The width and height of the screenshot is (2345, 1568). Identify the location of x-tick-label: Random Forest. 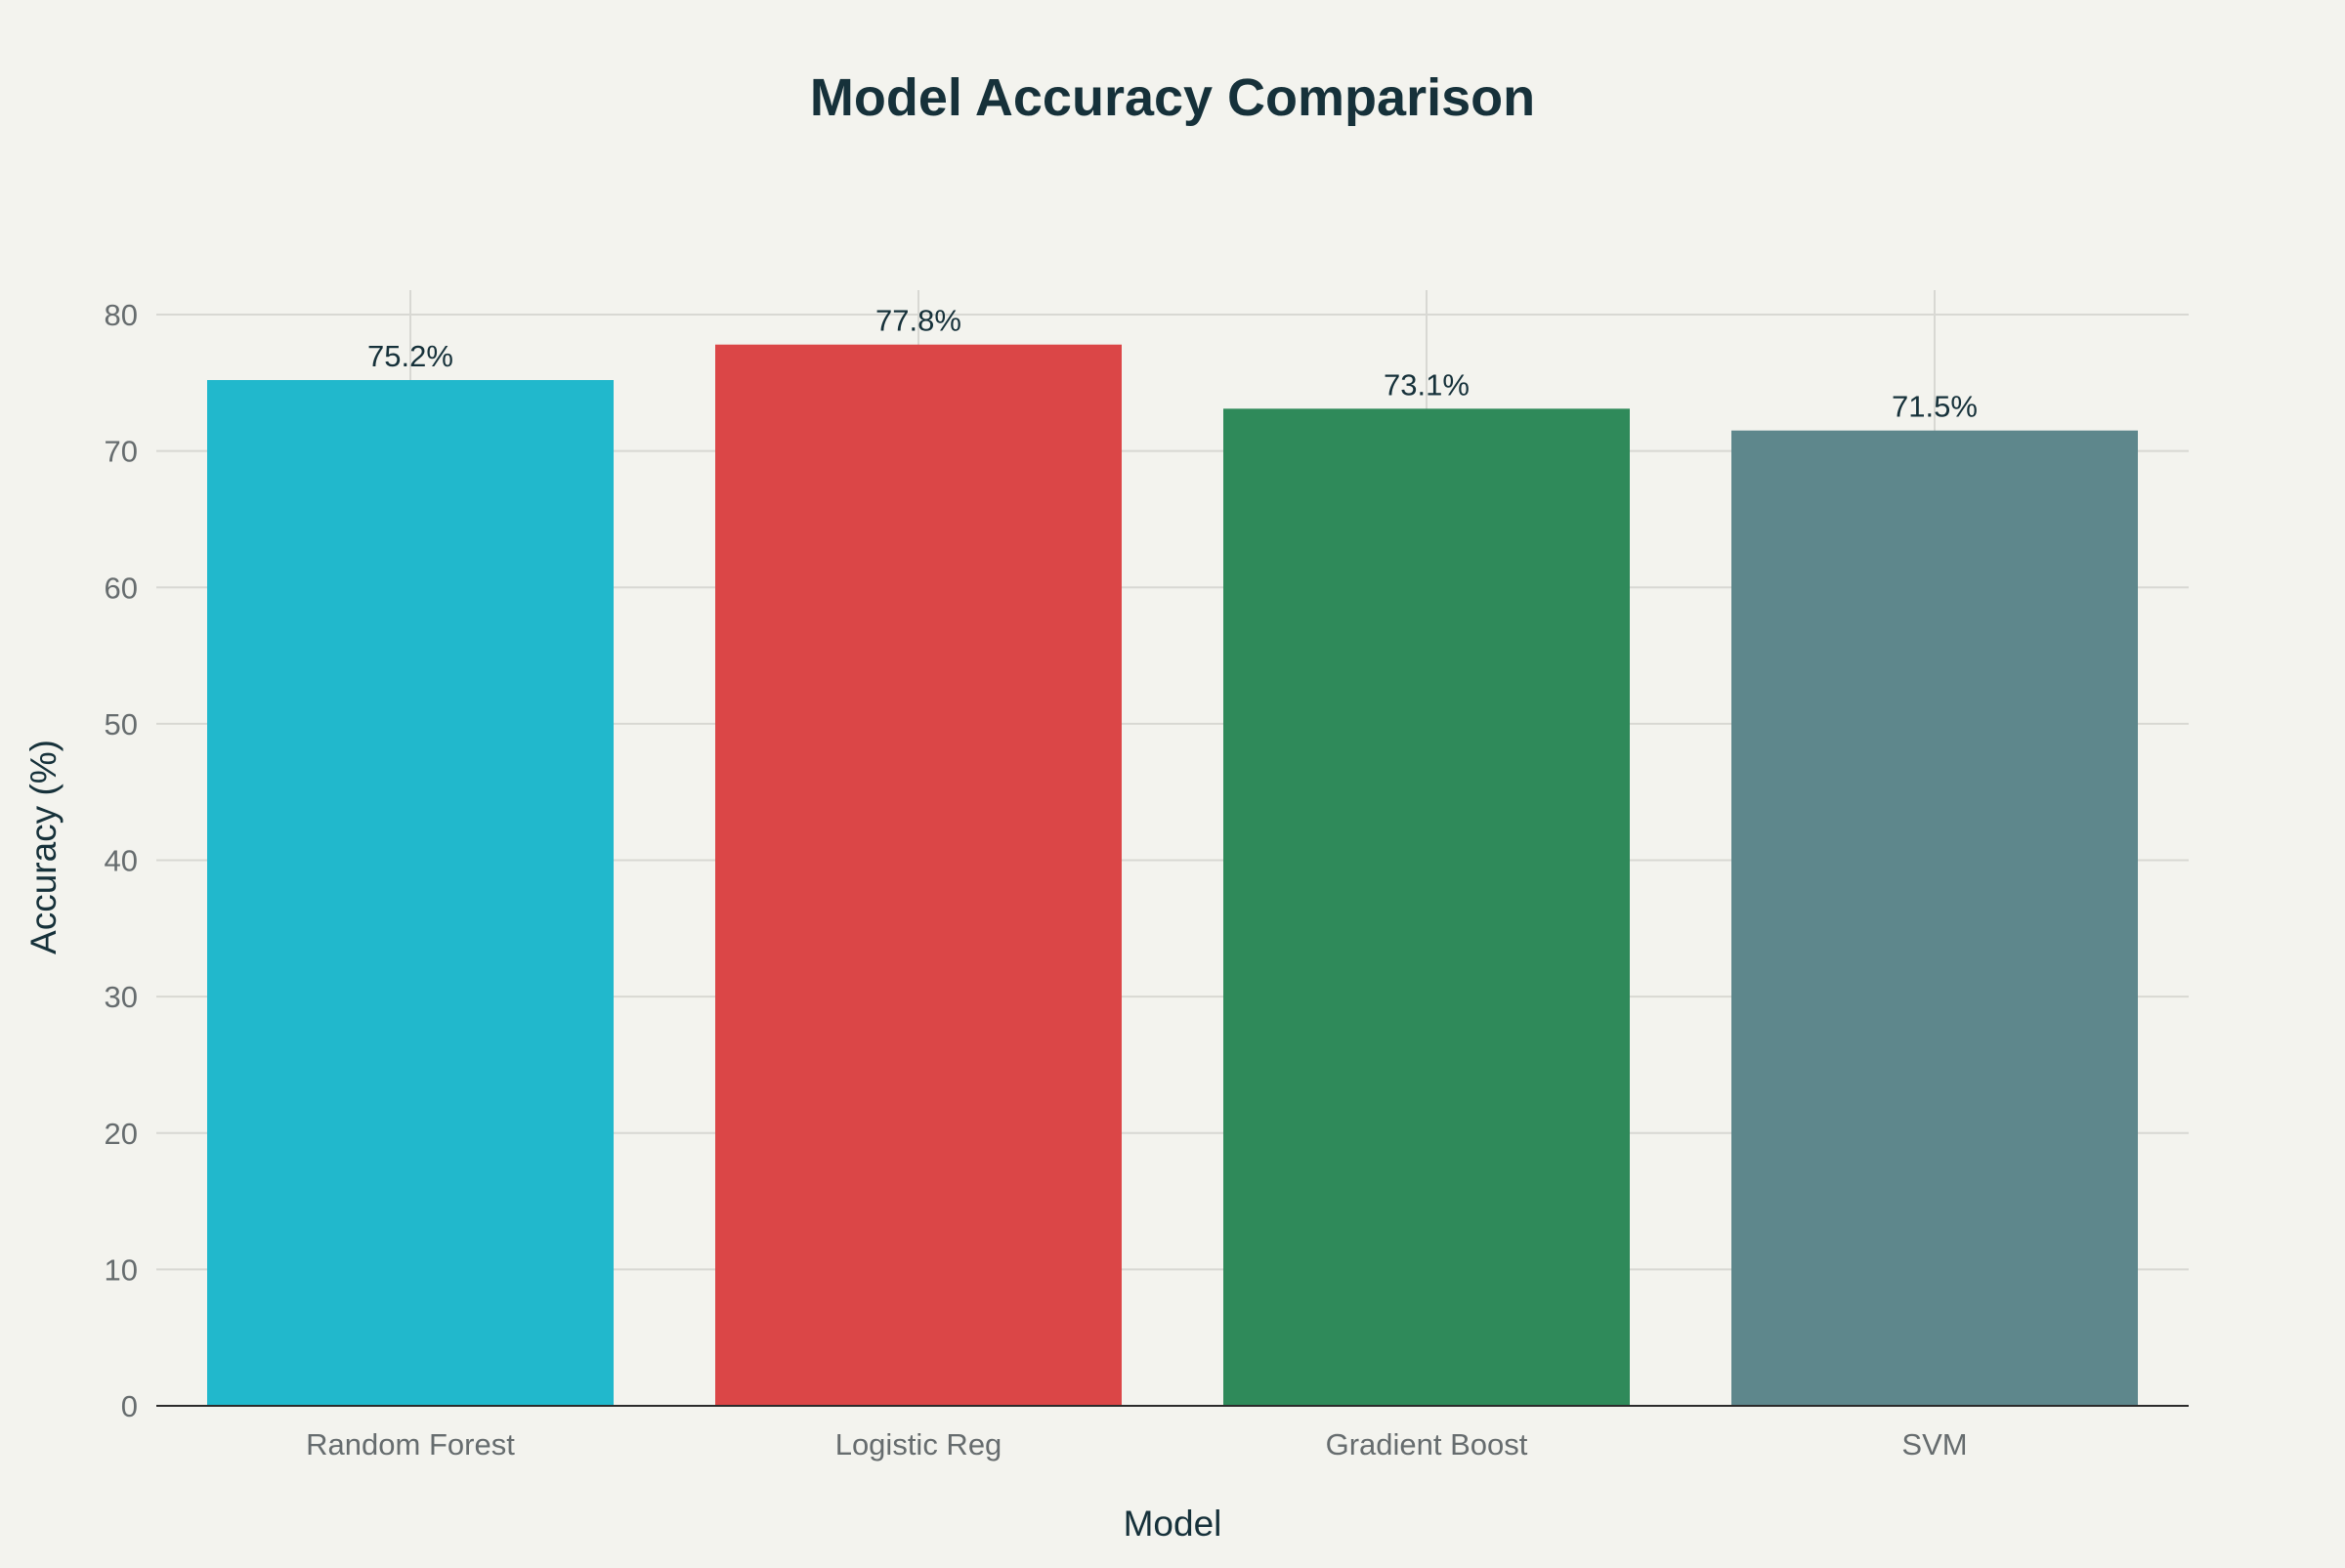
(410, 1444).